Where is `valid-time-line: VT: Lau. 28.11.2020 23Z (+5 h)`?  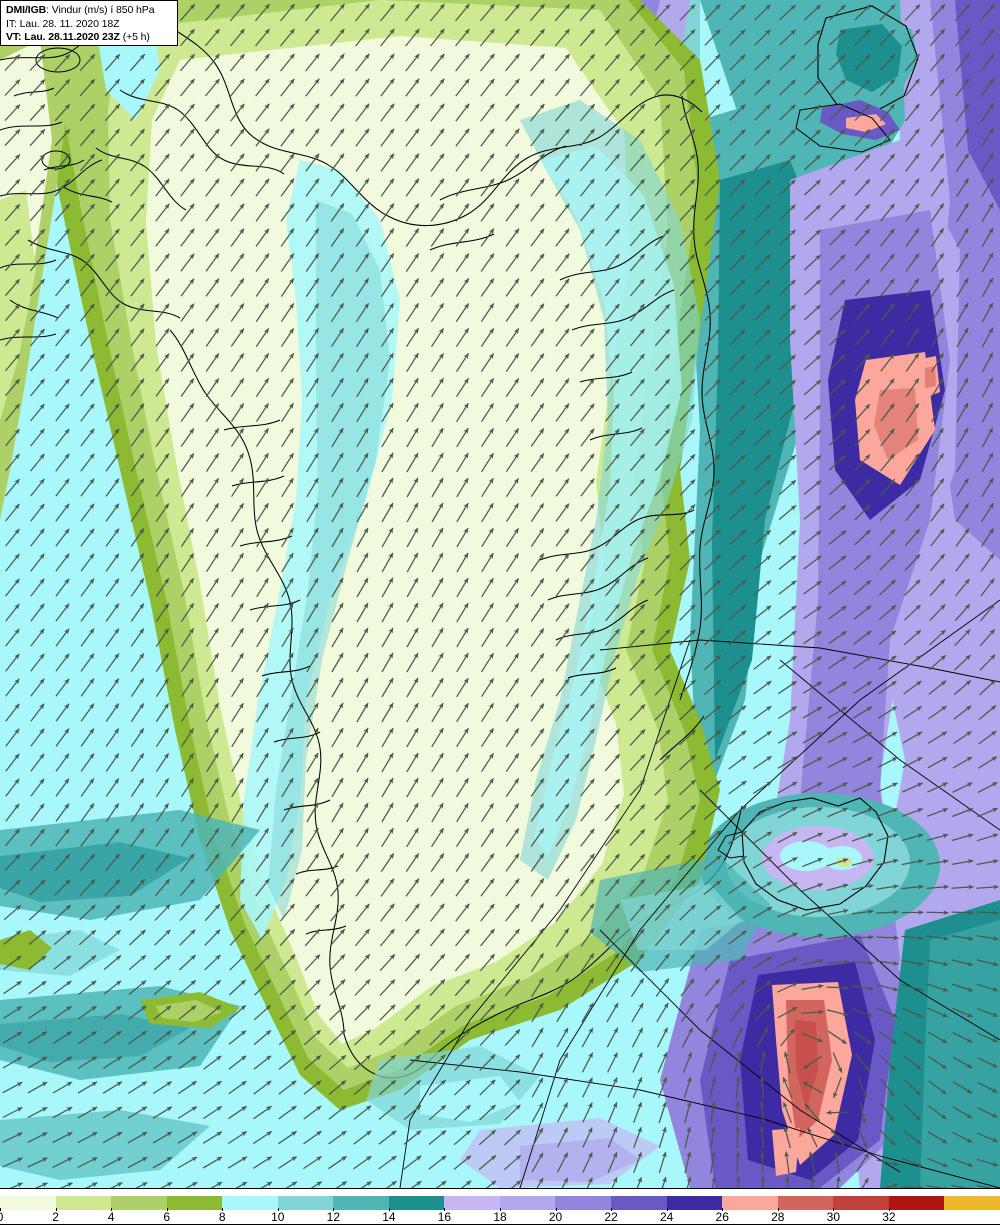
valid-time-line: VT: Lau. 28.11.2020 23Z (+5 h) is located at coordinates (89, 38).